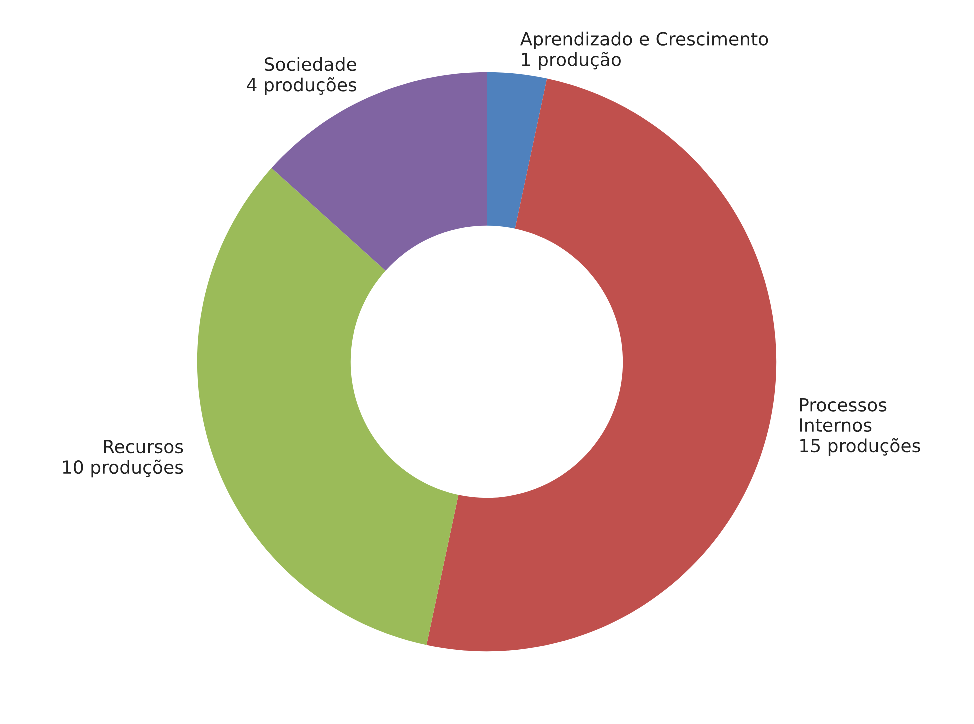 The image size is (974, 724). What do you see at coordinates (302, 87) in the screenshot?
I see `data-label: 4 produções` at bounding box center [302, 87].